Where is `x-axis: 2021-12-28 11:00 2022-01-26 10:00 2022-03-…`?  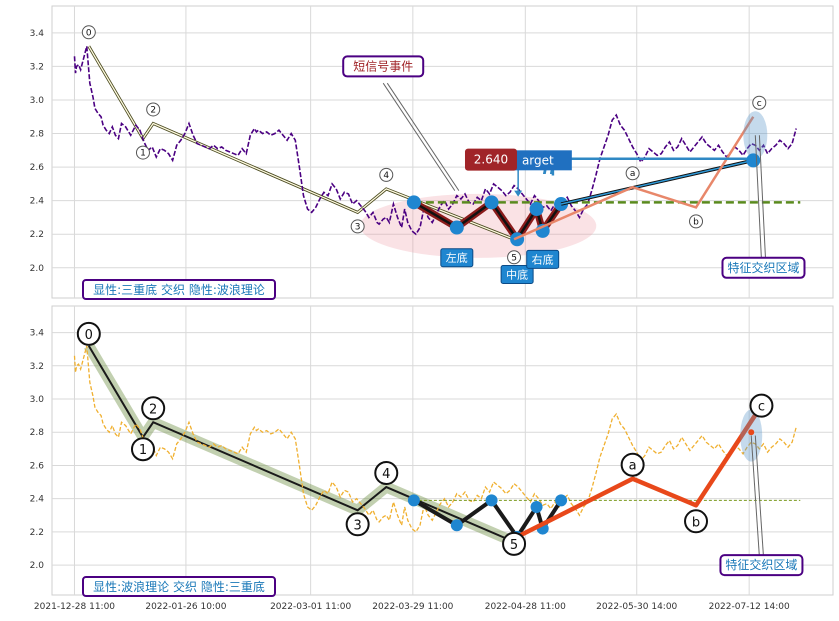
x-axis: 2021-12-28 11:00 2022-01-26 10:00 2022-03-… is located at coordinates (412, 607).